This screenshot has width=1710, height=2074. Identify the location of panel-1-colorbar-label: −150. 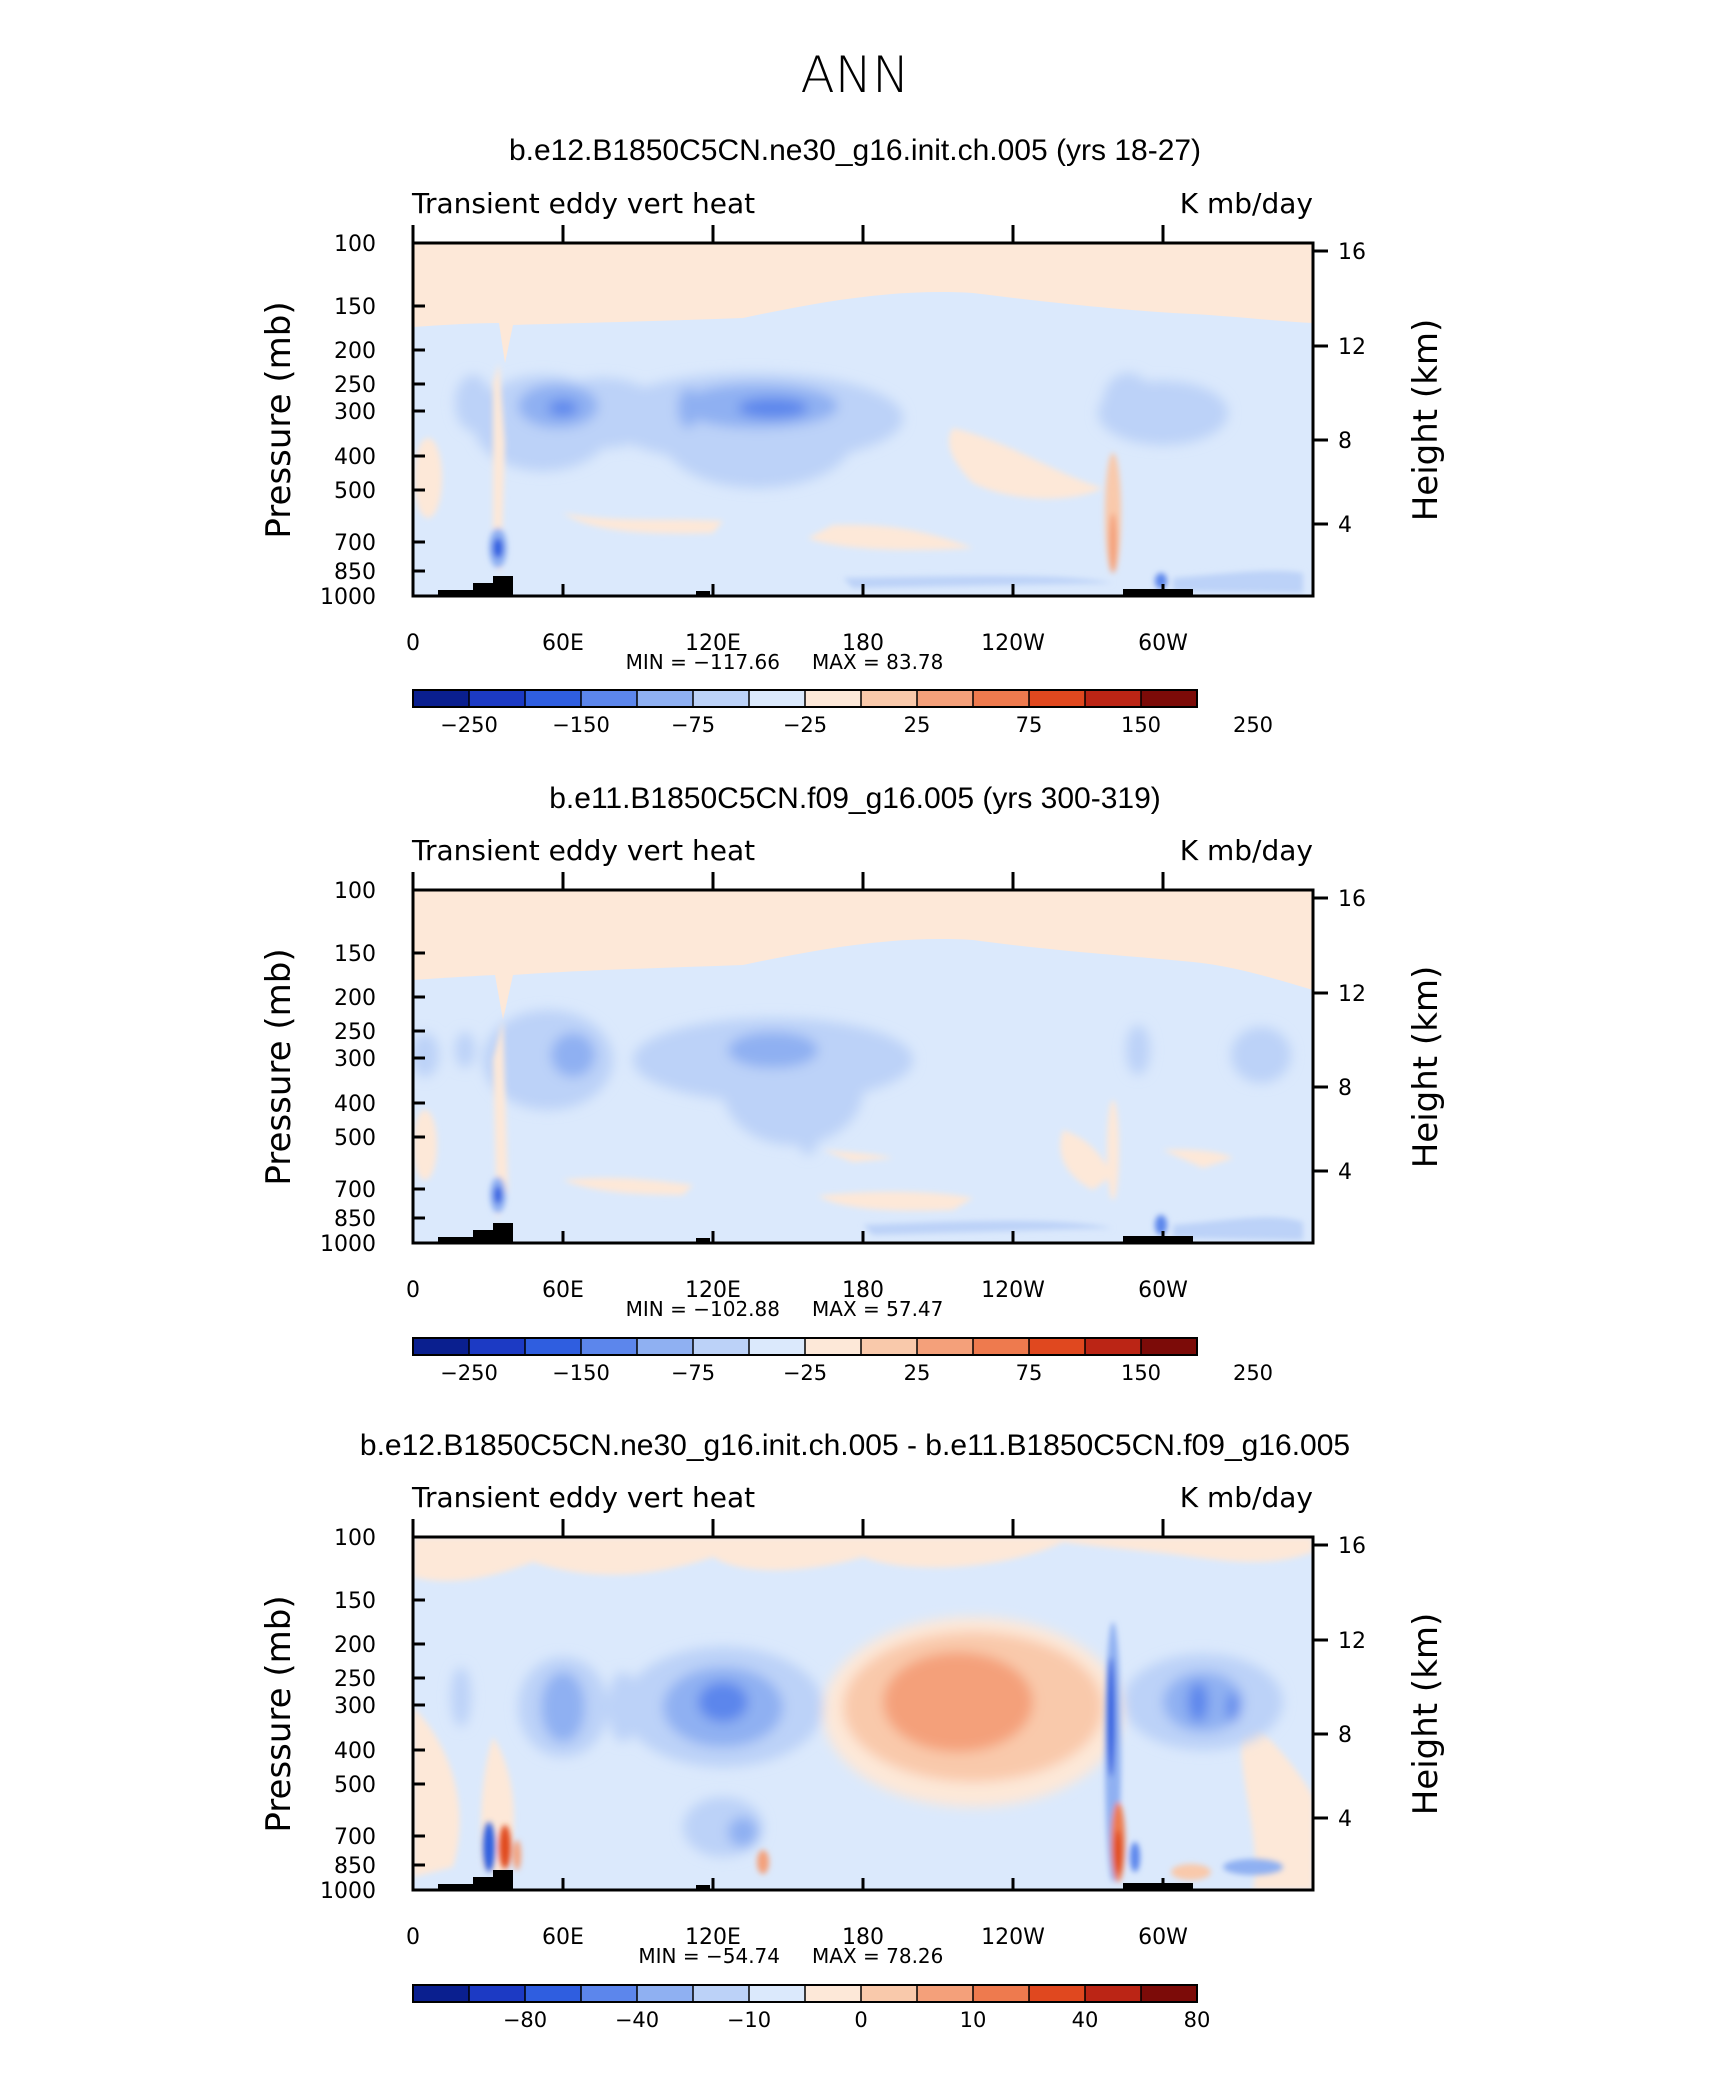
(581, 725).